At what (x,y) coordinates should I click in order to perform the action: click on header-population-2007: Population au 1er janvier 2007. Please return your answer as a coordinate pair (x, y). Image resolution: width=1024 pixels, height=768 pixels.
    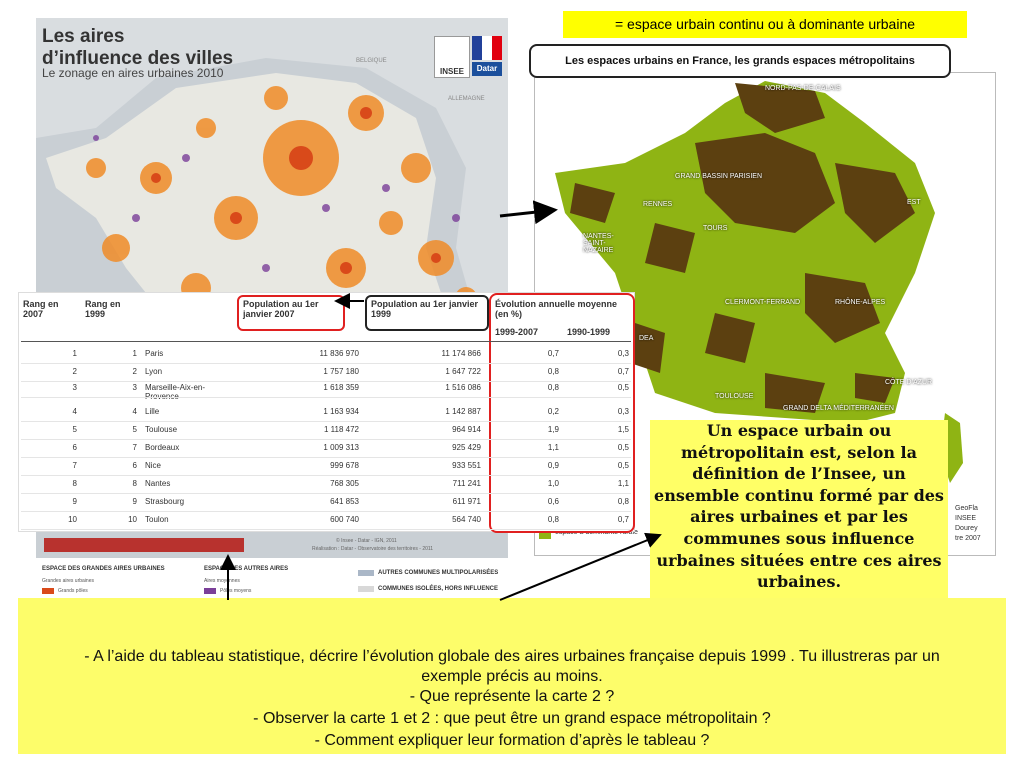
    Looking at the image, I should click on (291, 313).